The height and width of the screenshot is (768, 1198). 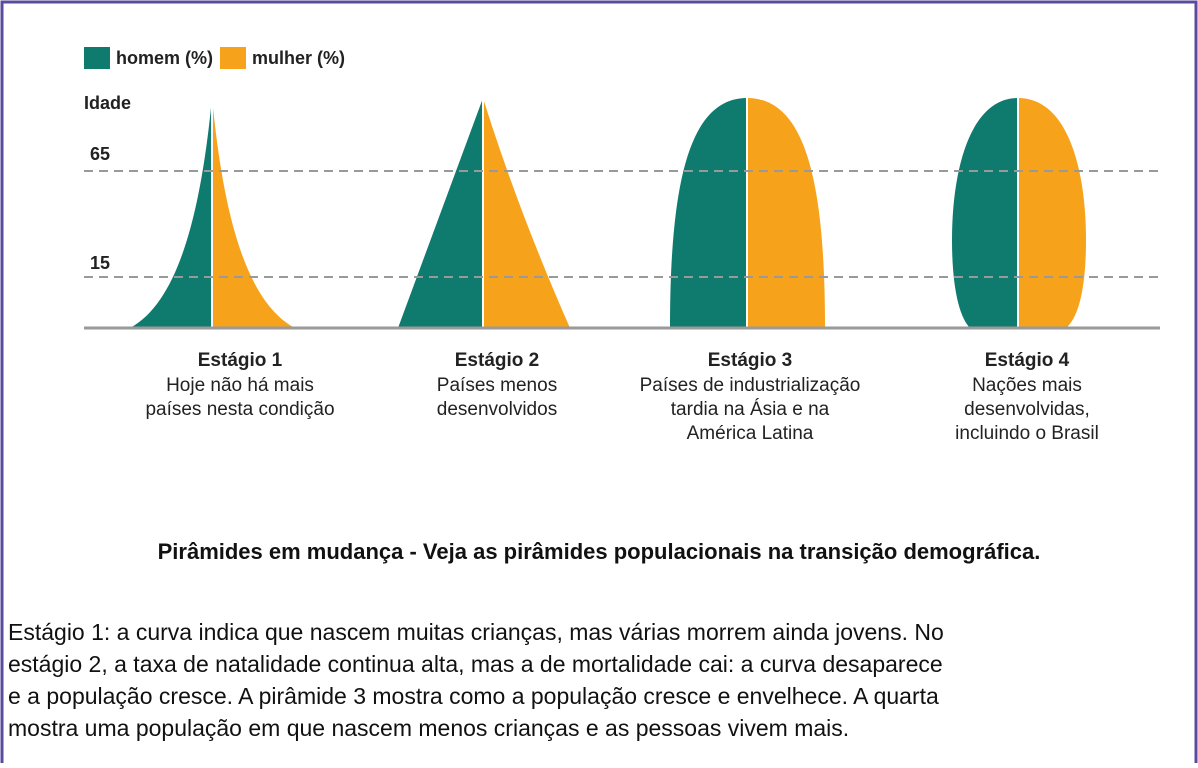 I want to click on stage-description: países nesta condição, so click(x=239, y=409).